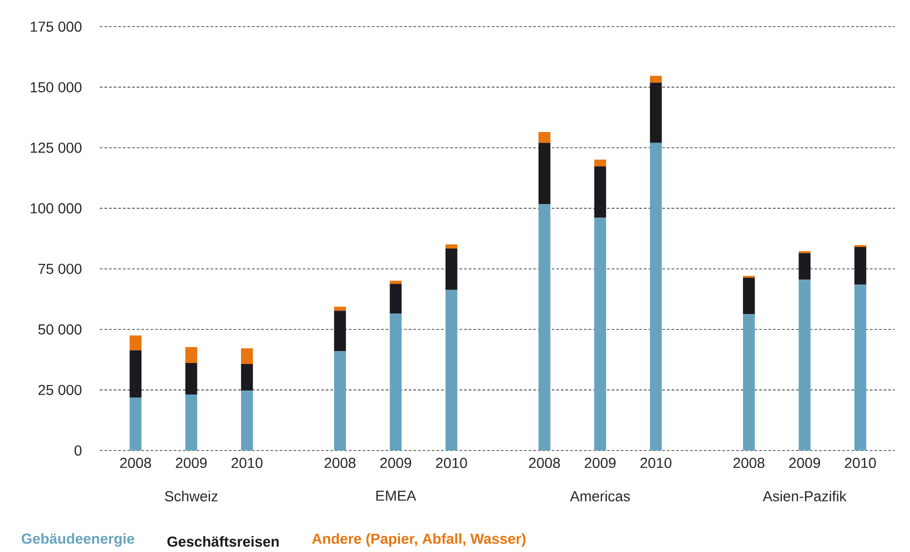 The image size is (910, 552). What do you see at coordinates (60, 329) in the screenshot?
I see `y-tick-label: 50 000` at bounding box center [60, 329].